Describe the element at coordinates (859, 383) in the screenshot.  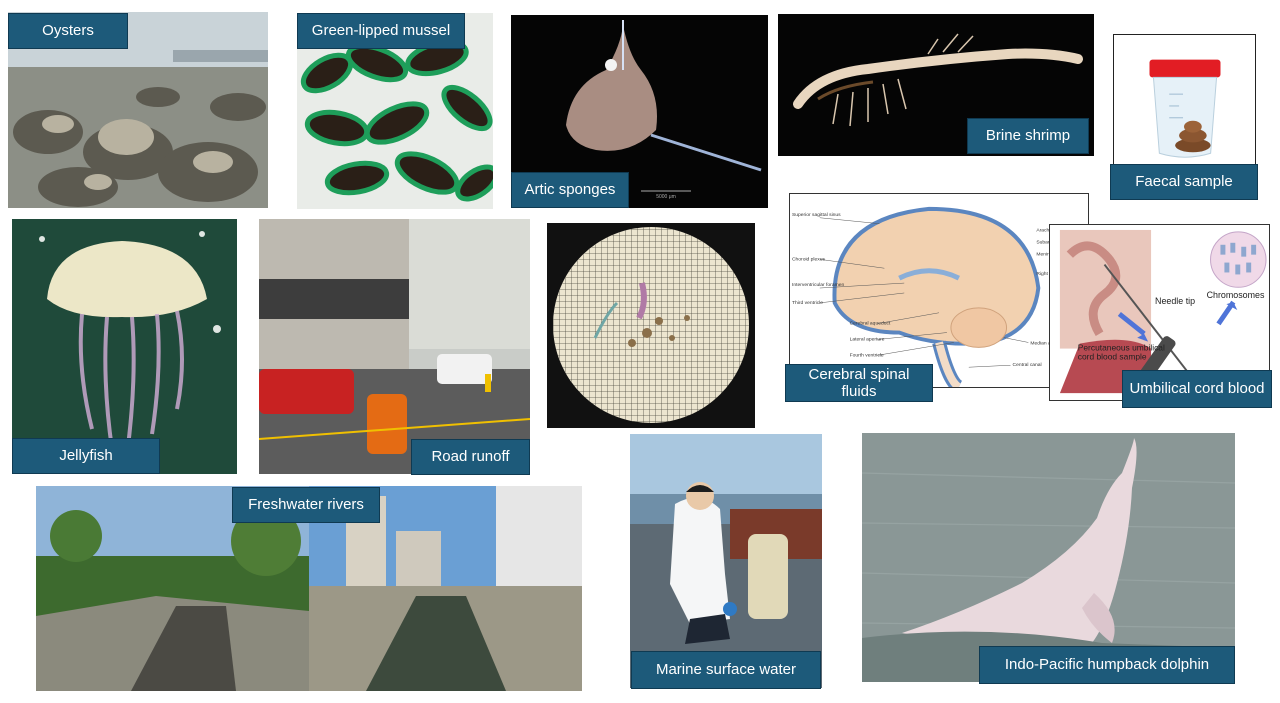
I see `cerebral-spinal-fluids-label: Cerebral spinal fluids` at that location.